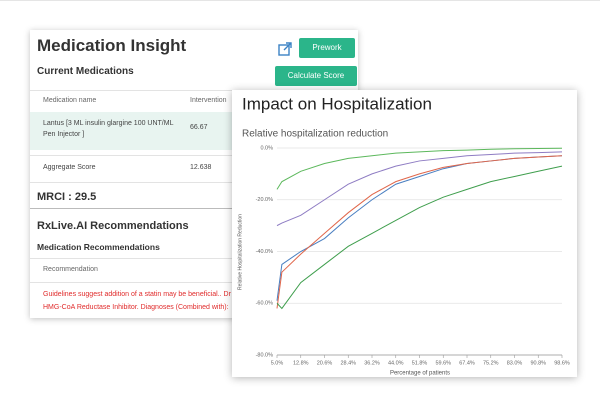  I want to click on y-tick-label: 0.0%, so click(266, 148).